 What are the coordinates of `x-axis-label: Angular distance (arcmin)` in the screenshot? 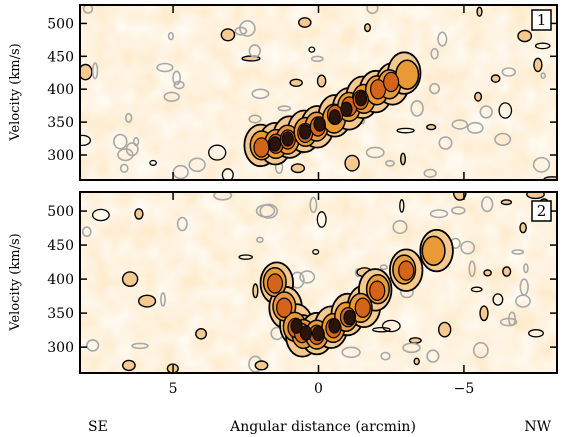 It's located at (322, 427).